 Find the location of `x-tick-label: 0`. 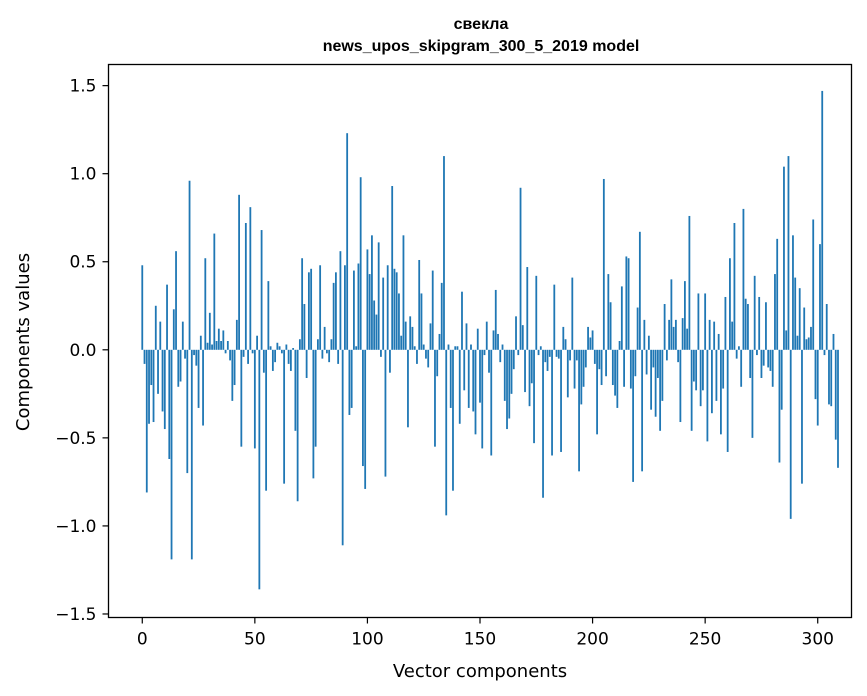

x-tick-label: 0 is located at coordinates (142, 640).